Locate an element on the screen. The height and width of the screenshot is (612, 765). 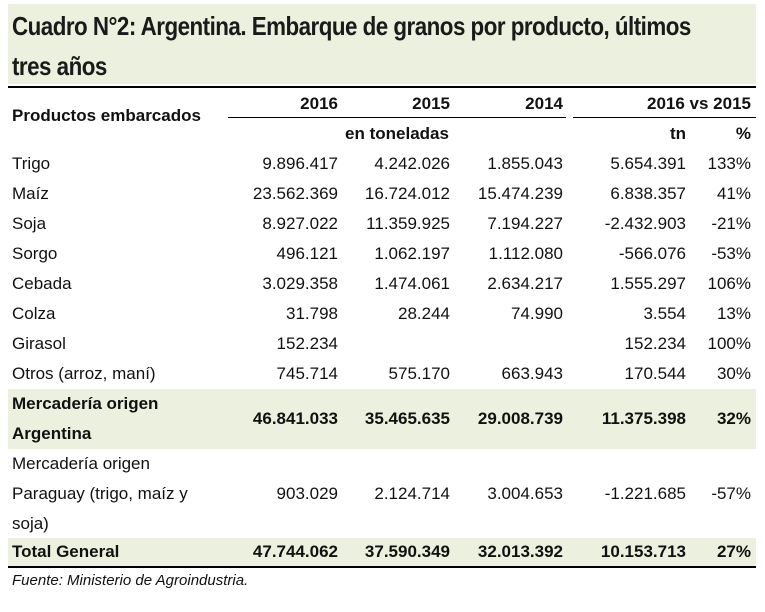
value-2016: 745.714 is located at coordinates (307, 373).